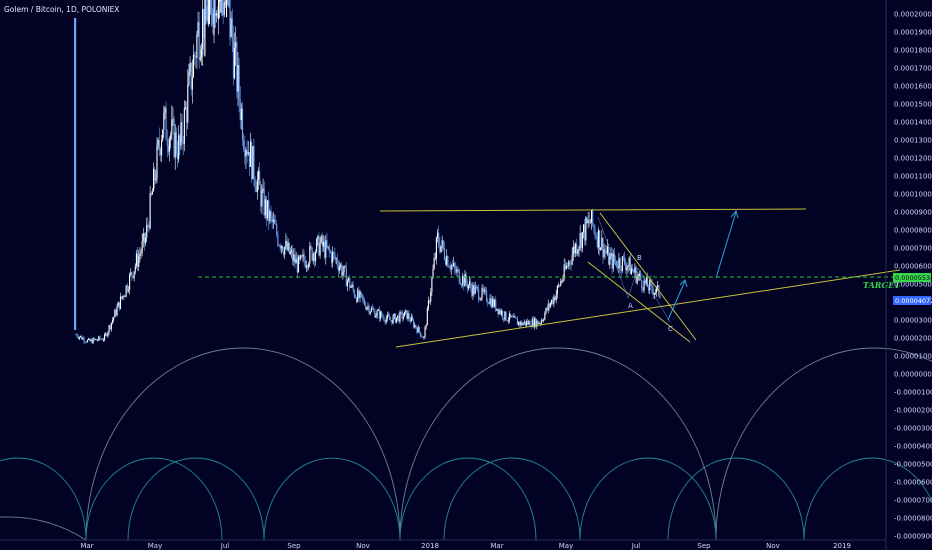 This screenshot has width=932, height=550. I want to click on wave-abc-path, so click(634, 269).